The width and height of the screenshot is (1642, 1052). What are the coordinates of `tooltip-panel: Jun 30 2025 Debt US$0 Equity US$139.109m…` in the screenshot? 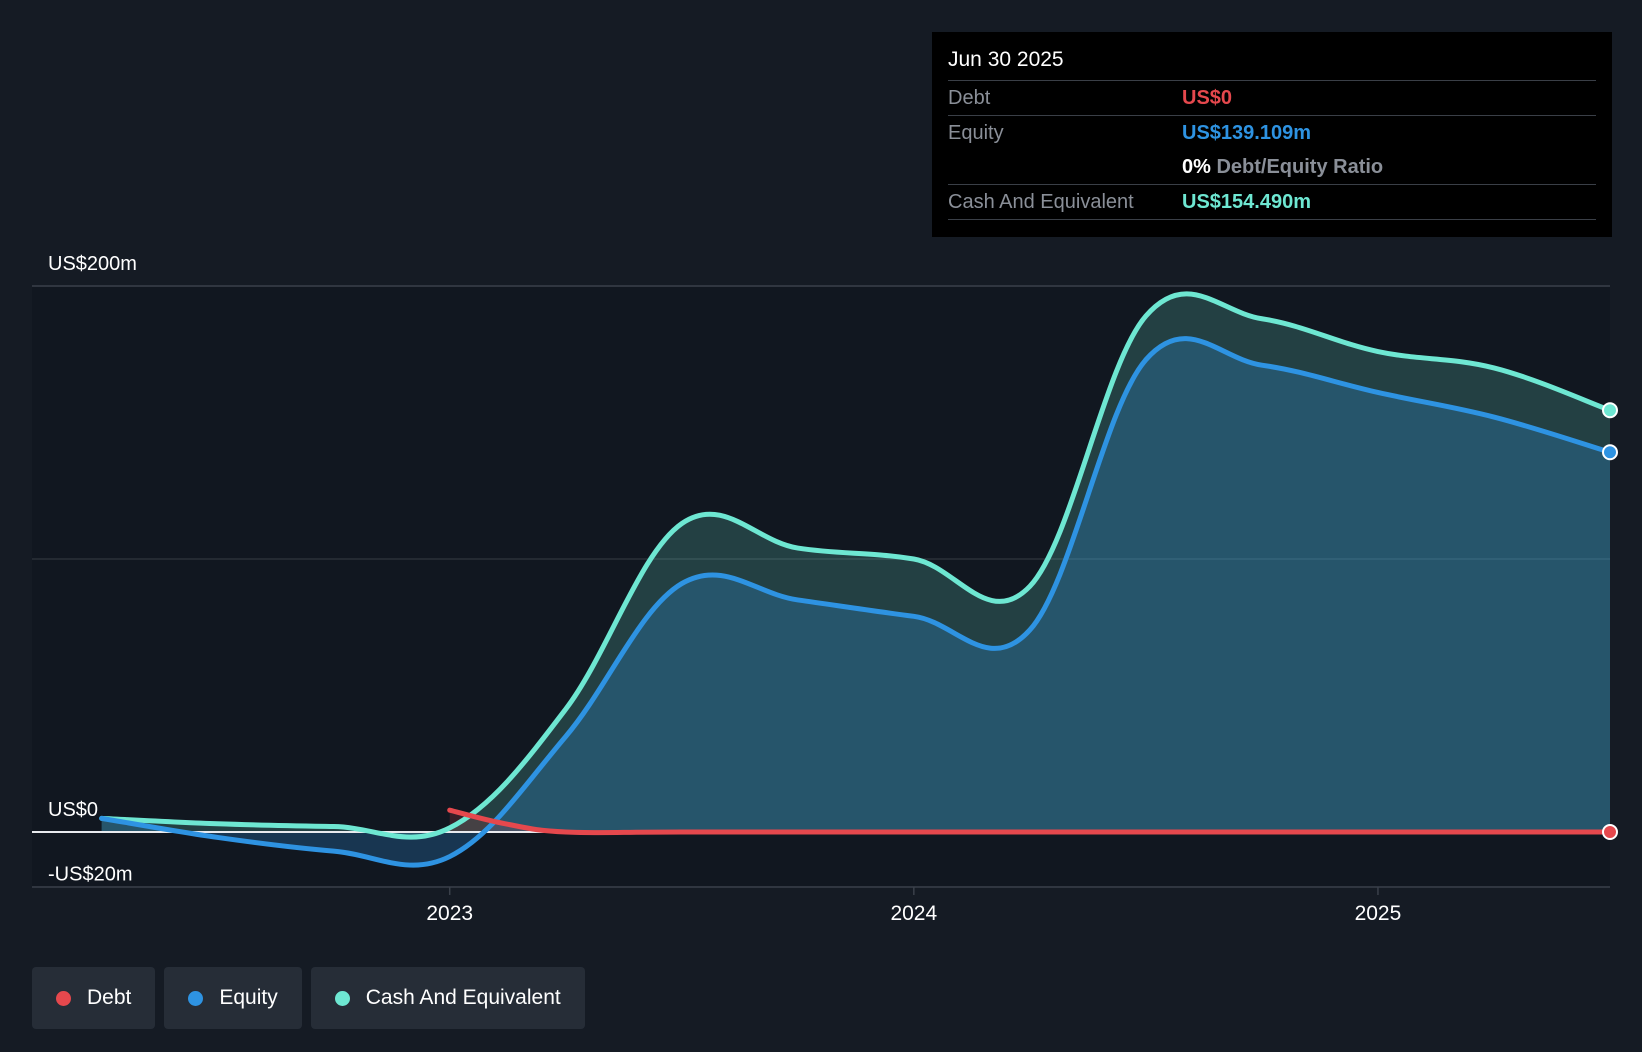 It's located at (1272, 134).